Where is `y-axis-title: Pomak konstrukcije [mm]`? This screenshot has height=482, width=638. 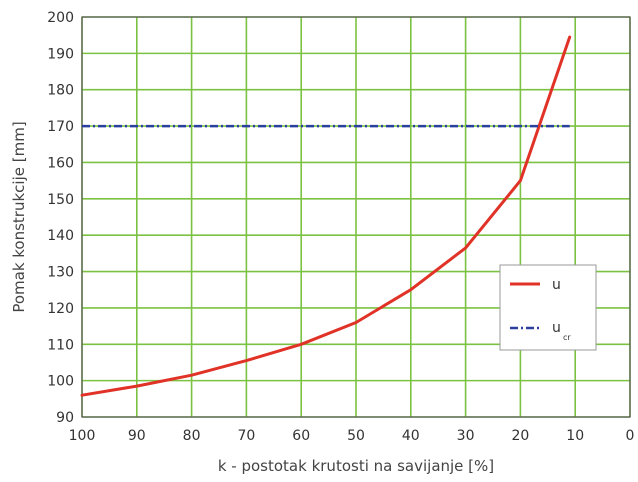 y-axis-title: Pomak konstrukcije [mm] is located at coordinates (19, 216).